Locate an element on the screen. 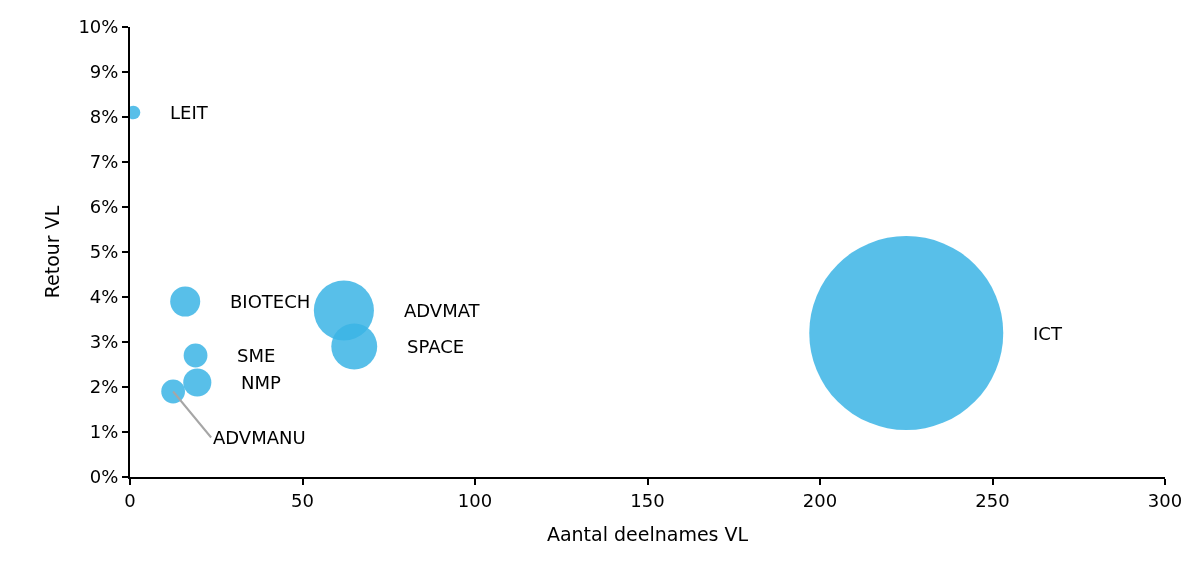  x-tick-label: 250 is located at coordinates (992, 500).